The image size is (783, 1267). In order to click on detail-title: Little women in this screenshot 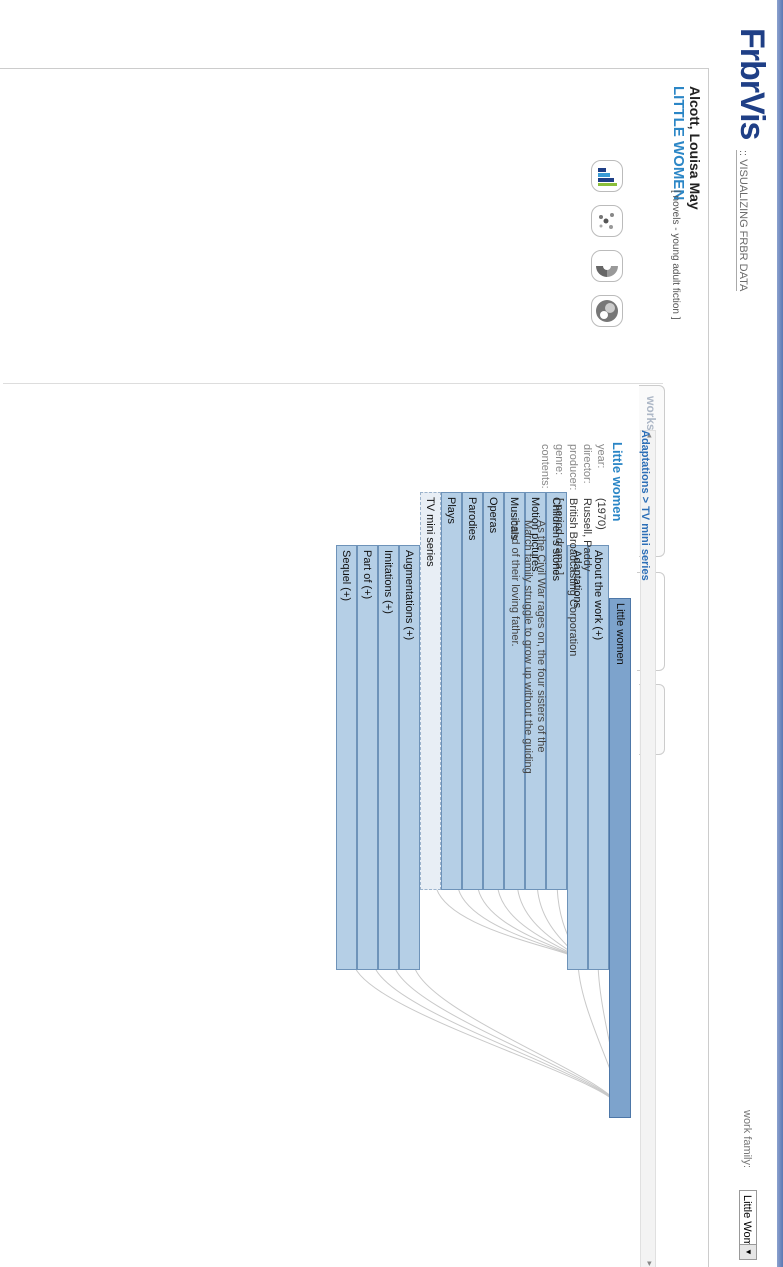, I will do `click(617, 482)`.